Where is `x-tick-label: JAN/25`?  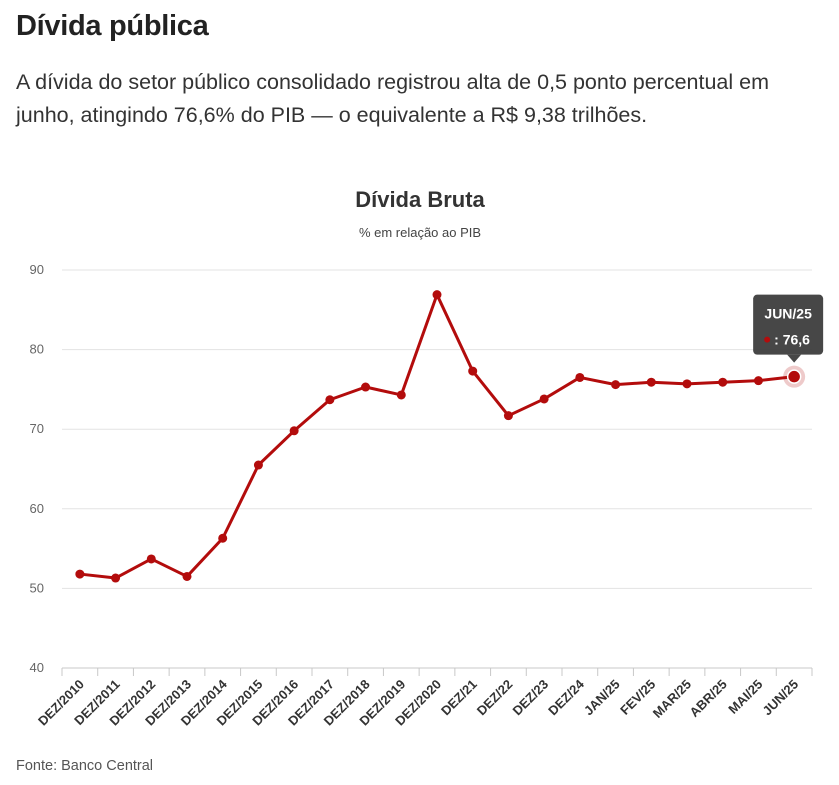
x-tick-label: JAN/25 is located at coordinates (602, 698).